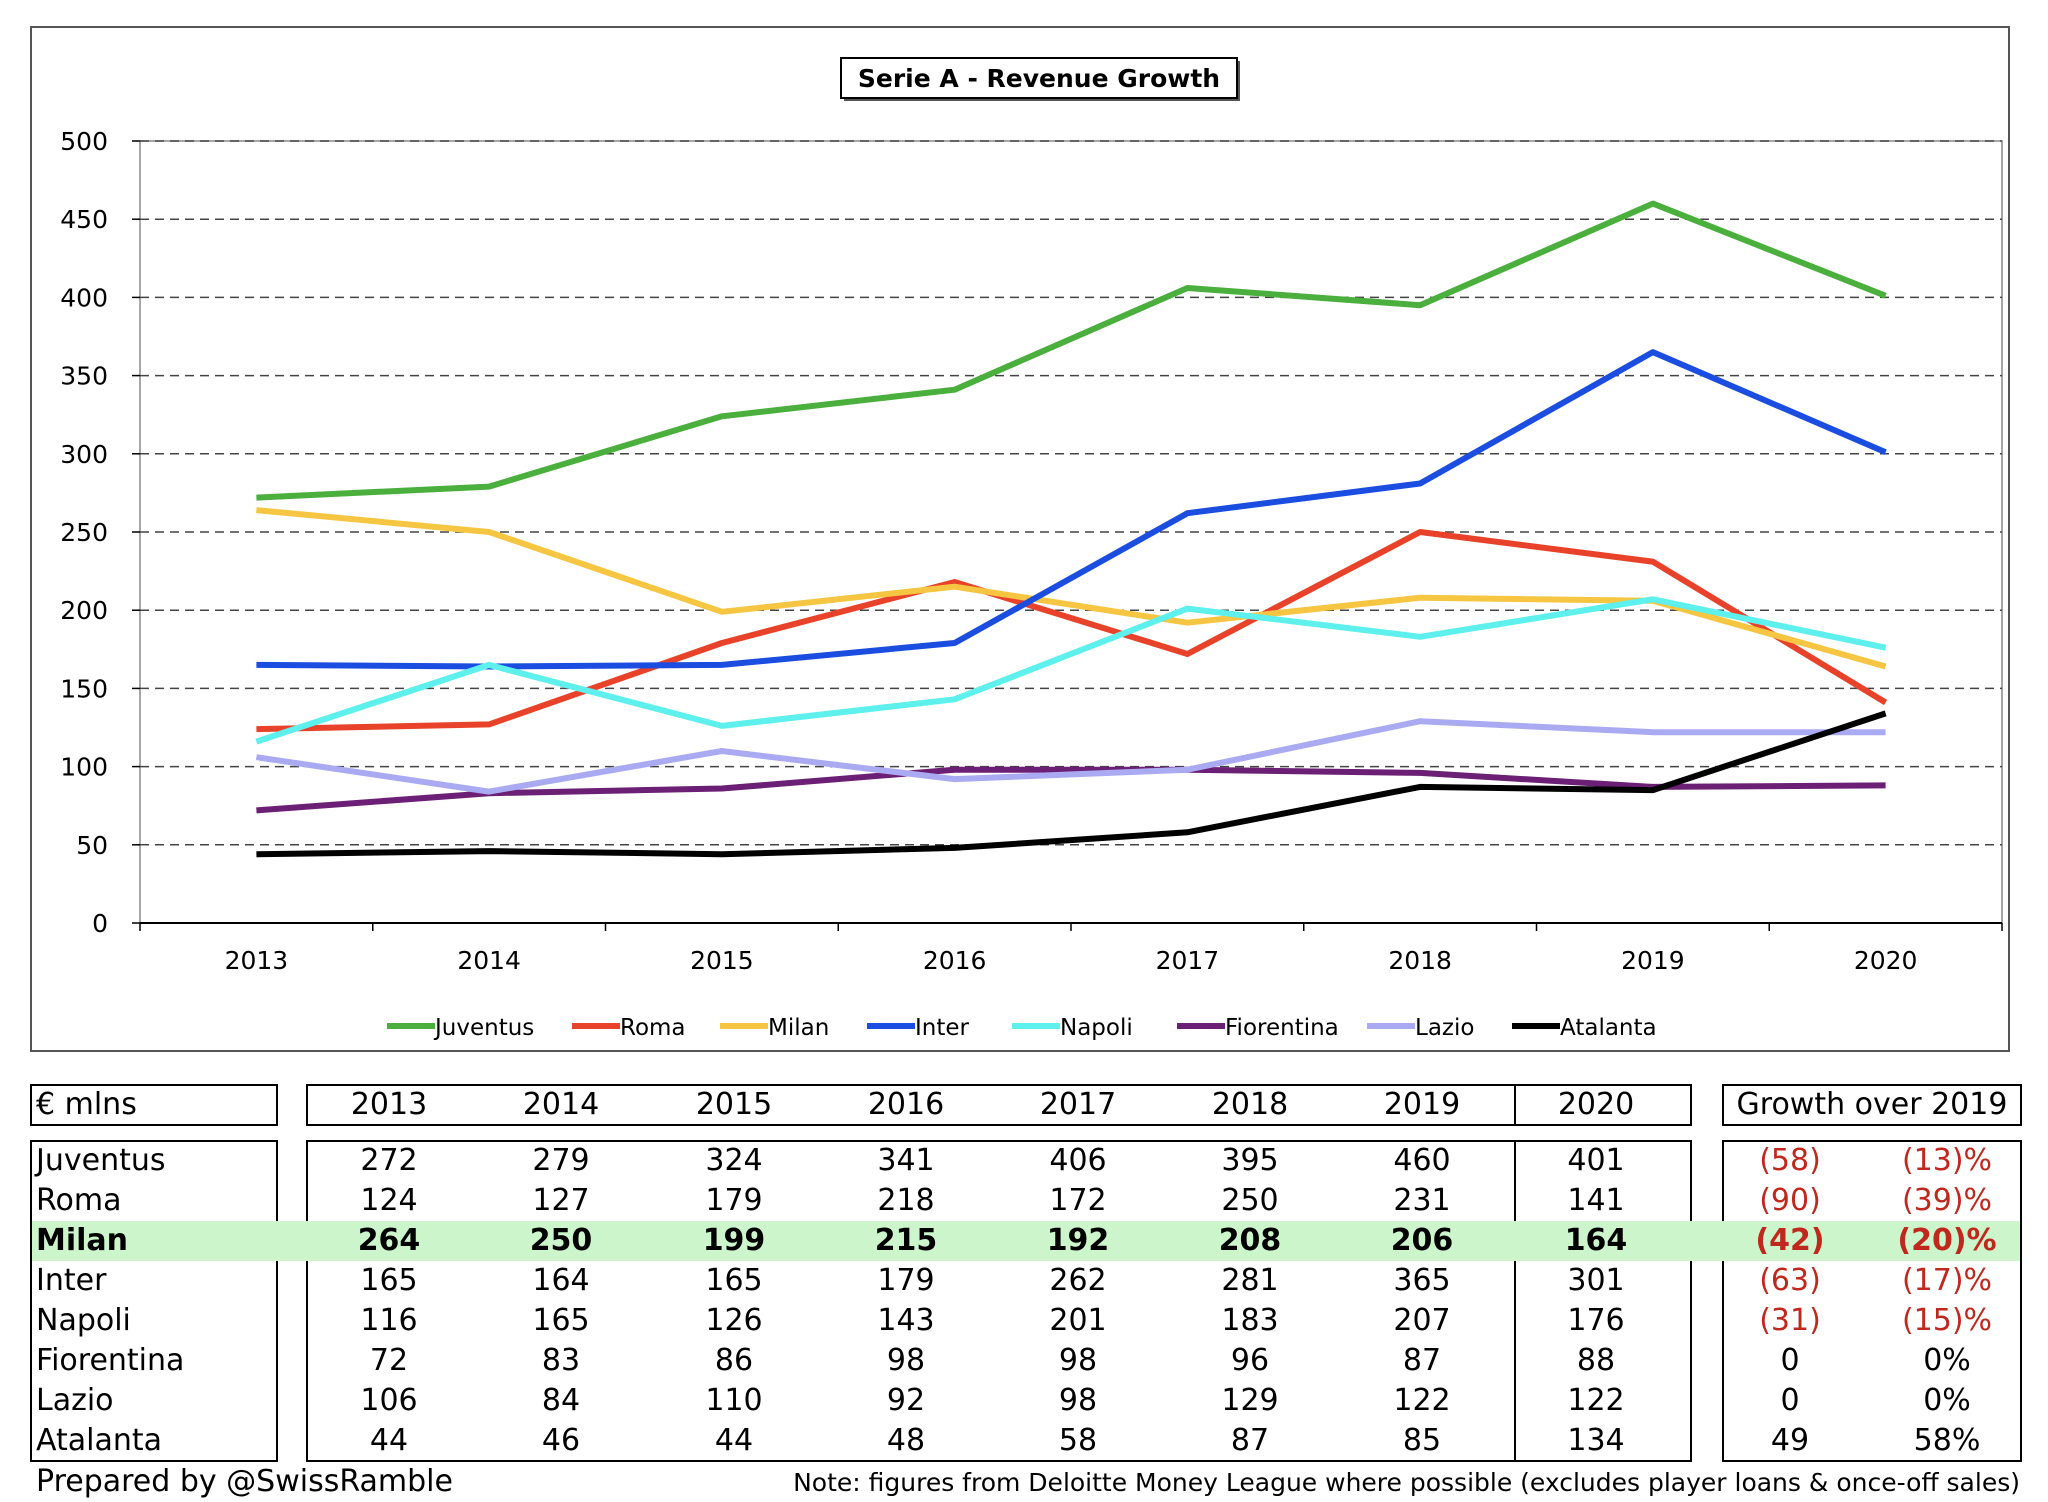 The image size is (2048, 1502). Describe the element at coordinates (561, 1440) in the screenshot. I see `table-cell-value: 46` at that location.